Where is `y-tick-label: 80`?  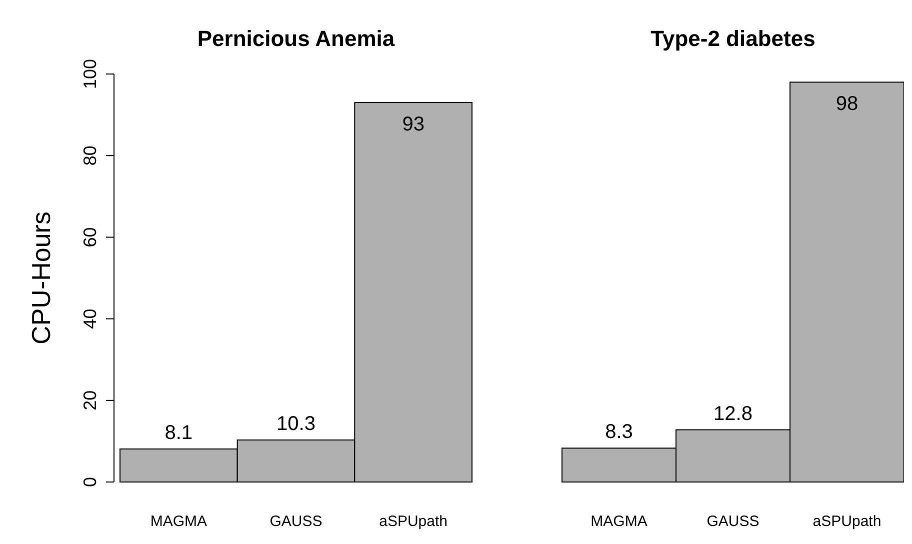
y-tick-label: 80 is located at coordinates (90, 156).